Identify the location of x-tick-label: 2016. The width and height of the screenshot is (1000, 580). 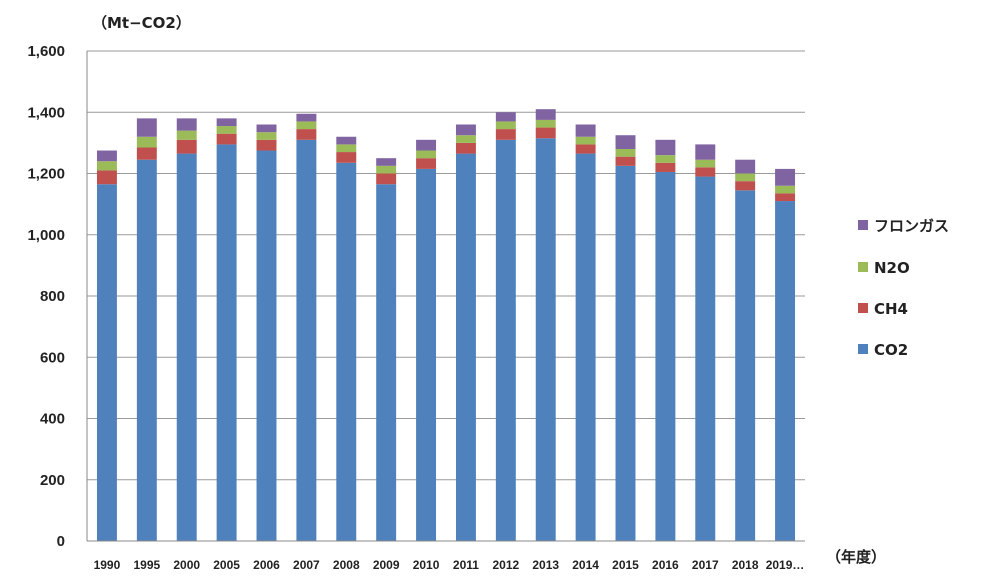
(665, 565).